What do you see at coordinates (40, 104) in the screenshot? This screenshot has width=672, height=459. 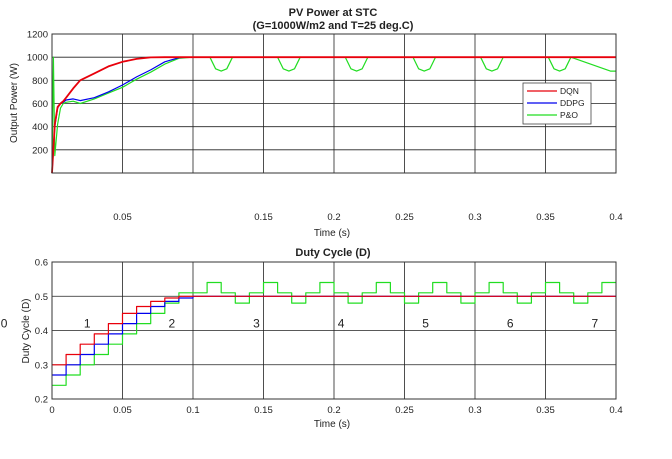 I see `power-y-tick-label: 600` at bounding box center [40, 104].